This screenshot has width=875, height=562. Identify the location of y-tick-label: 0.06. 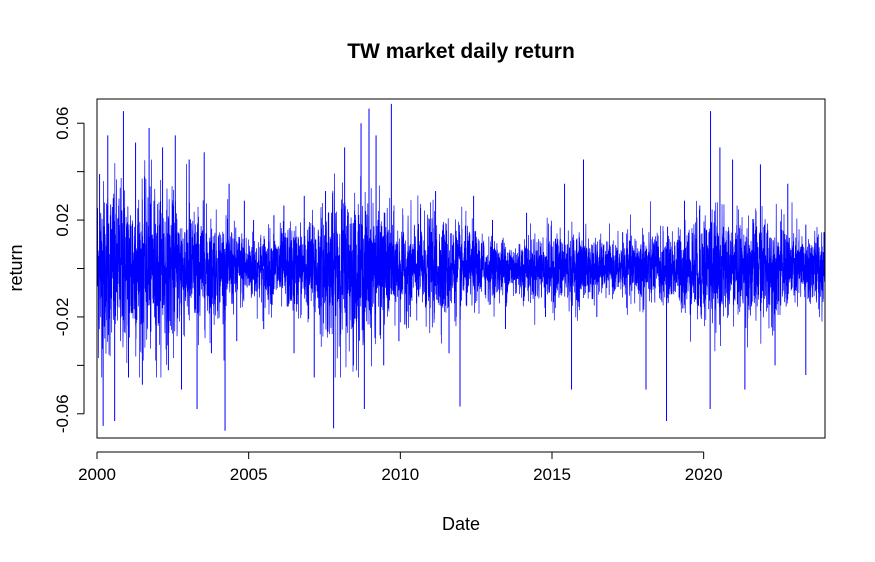
(62, 123).